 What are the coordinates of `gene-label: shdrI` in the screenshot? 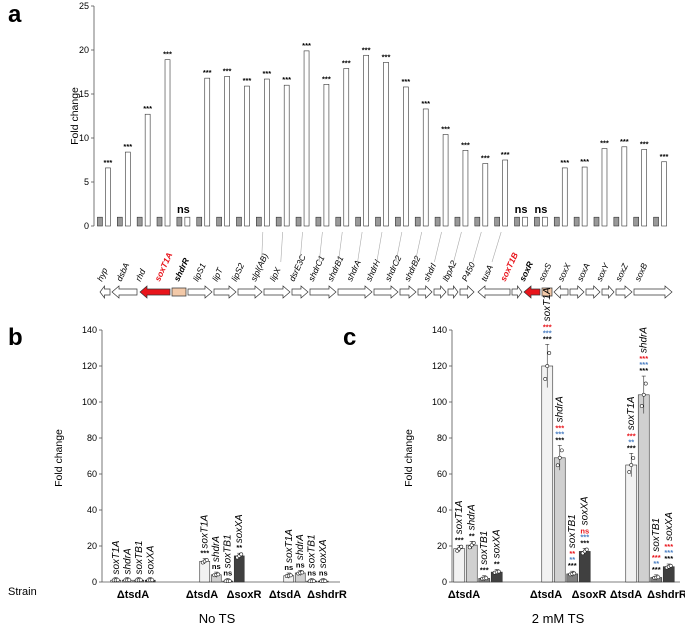 It's located at (429, 272).